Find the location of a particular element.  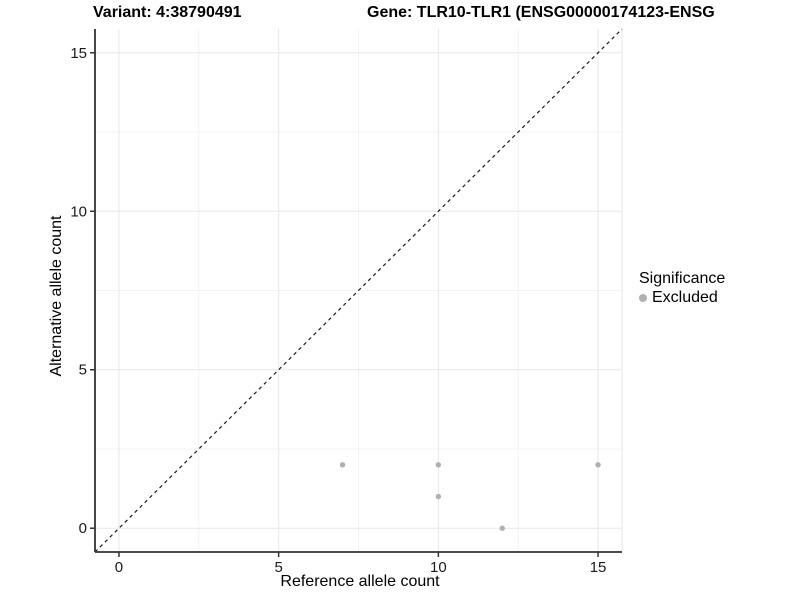

y-tick-label: 0 is located at coordinates (83, 528).